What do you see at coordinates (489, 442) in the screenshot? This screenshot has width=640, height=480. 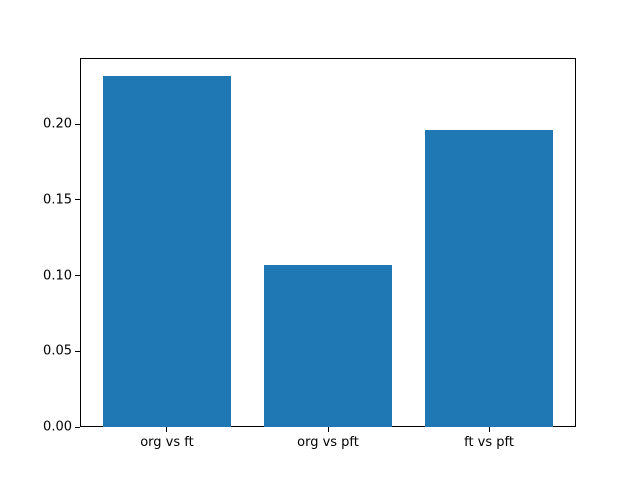 I see `x-tick-label: ft vs pft` at bounding box center [489, 442].